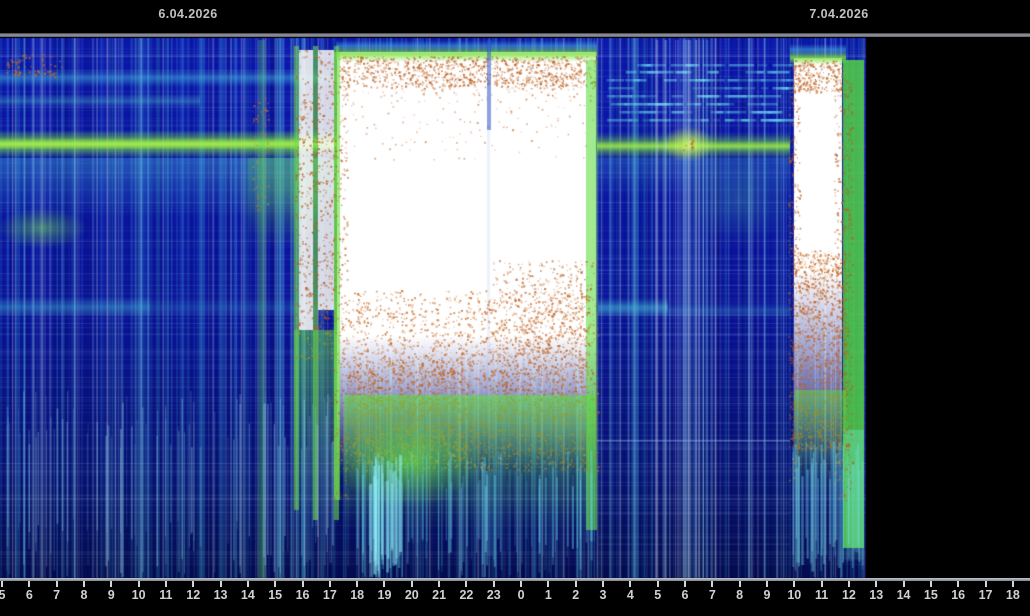  Describe the element at coordinates (466, 595) in the screenshot. I see `hour-label: 22` at that location.